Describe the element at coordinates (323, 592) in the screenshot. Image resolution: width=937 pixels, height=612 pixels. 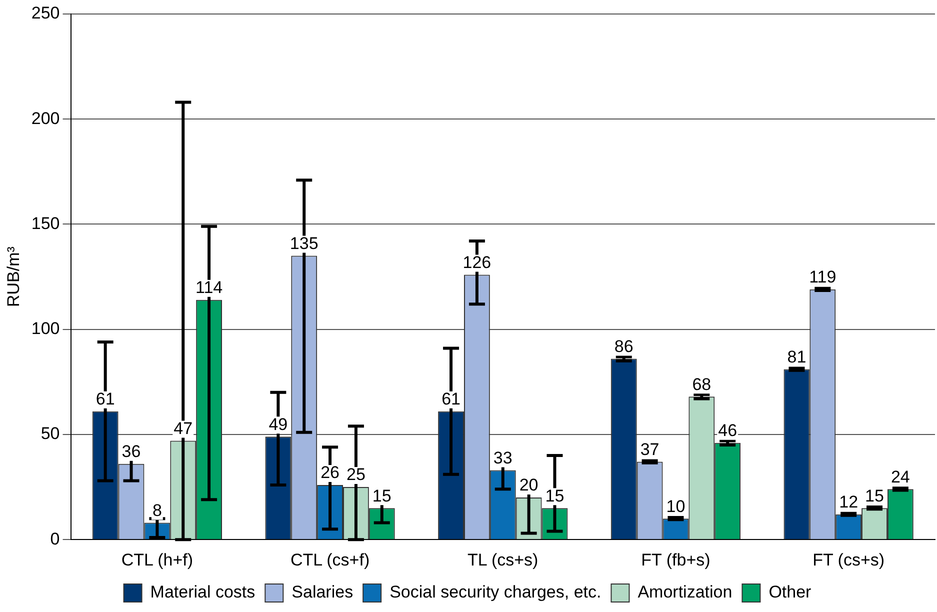
I see `legend-label: Salaries` at that location.